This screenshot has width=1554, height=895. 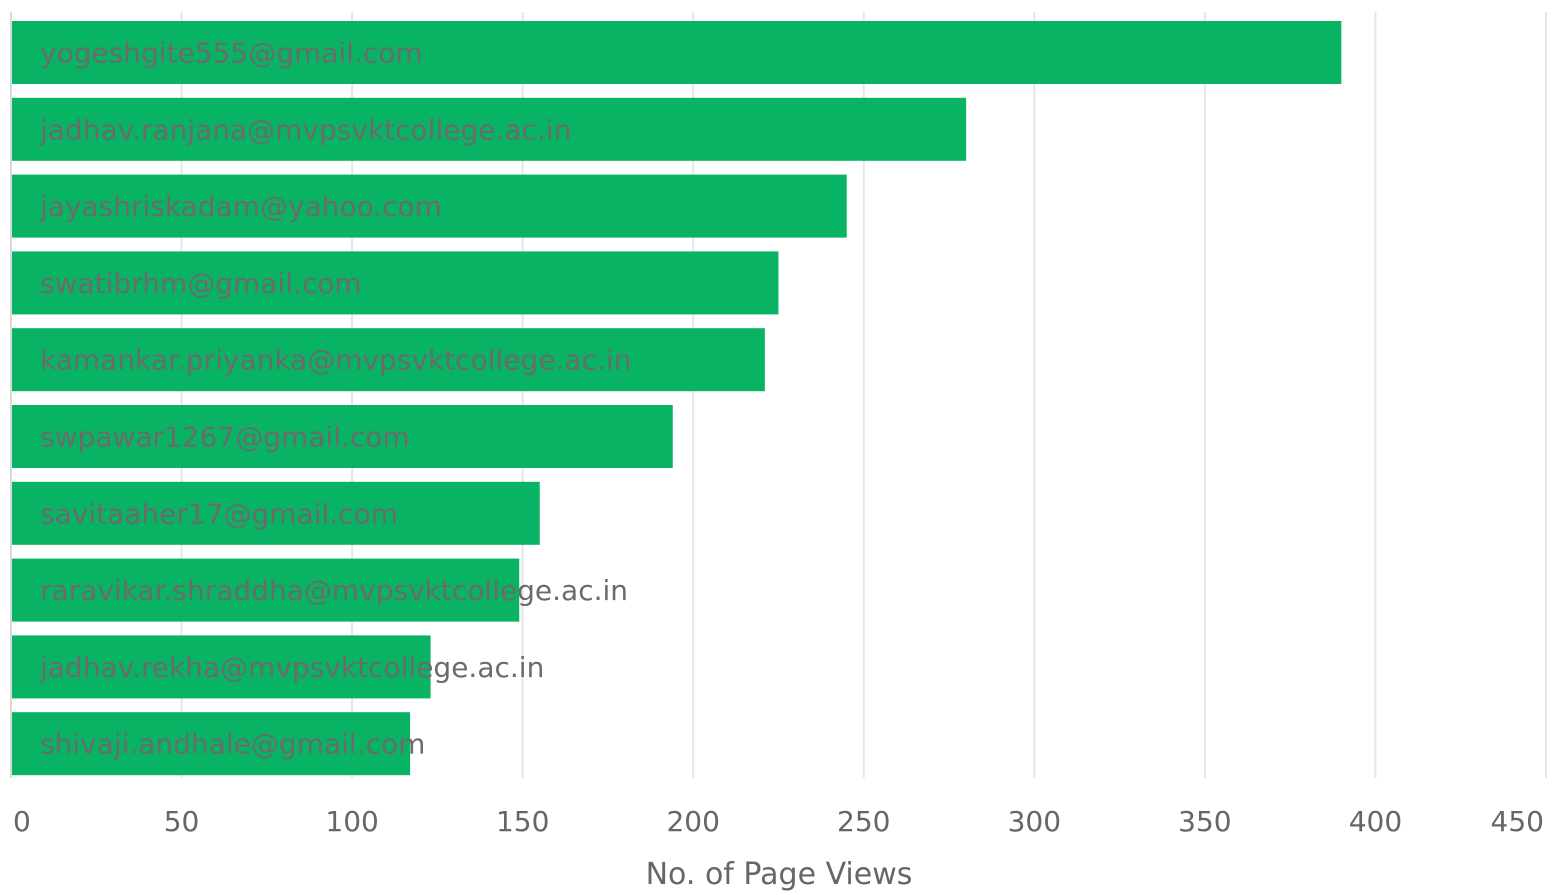 What do you see at coordinates (1034, 821) in the screenshot?
I see `x-tick-label: 300` at bounding box center [1034, 821].